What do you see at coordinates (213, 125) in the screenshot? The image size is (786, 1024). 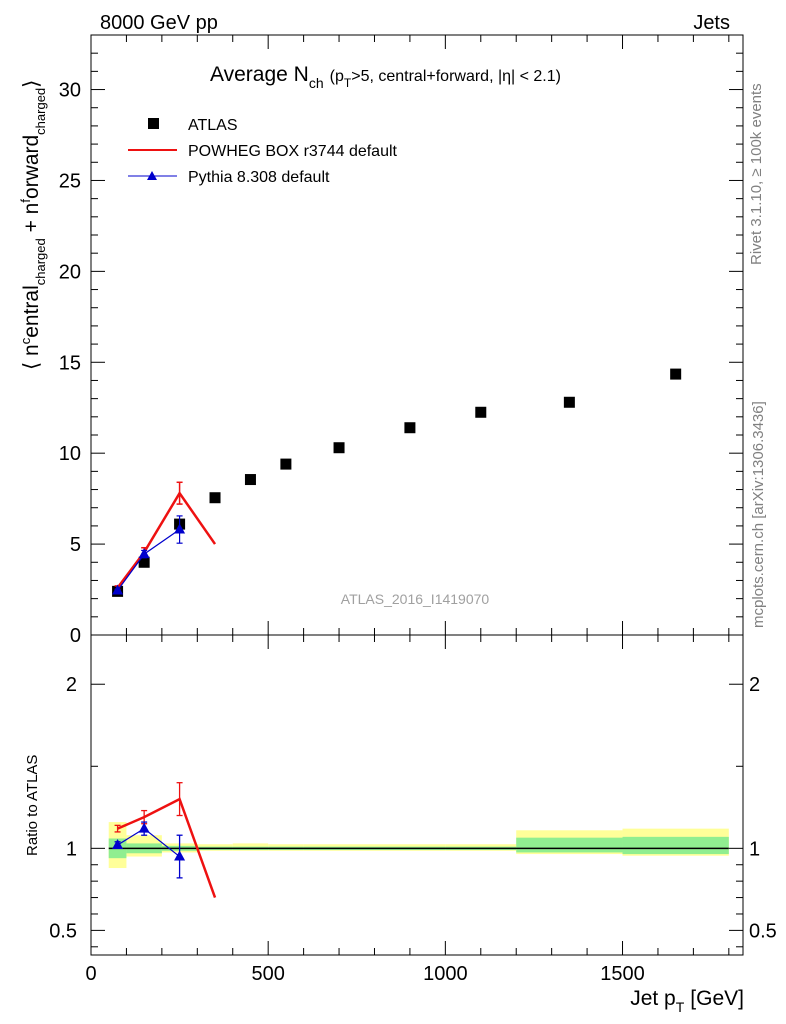 I see `legend-atlas-label: ATLAS` at bounding box center [213, 125].